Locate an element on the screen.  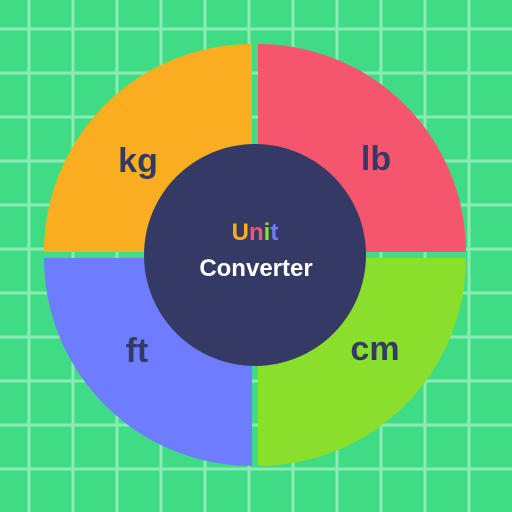
center-title: Unit is located at coordinates (255, 232).